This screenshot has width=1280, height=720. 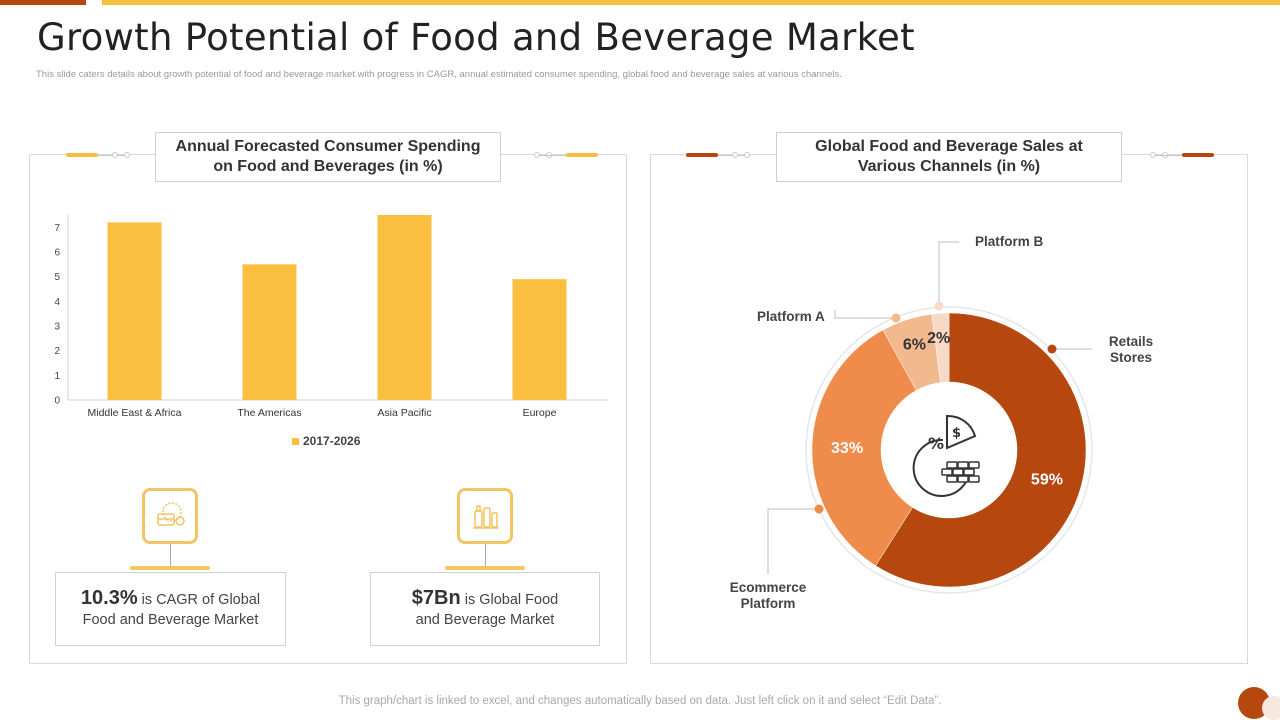 What do you see at coordinates (269, 413) in the screenshot?
I see `x-tick-label: The Americas` at bounding box center [269, 413].